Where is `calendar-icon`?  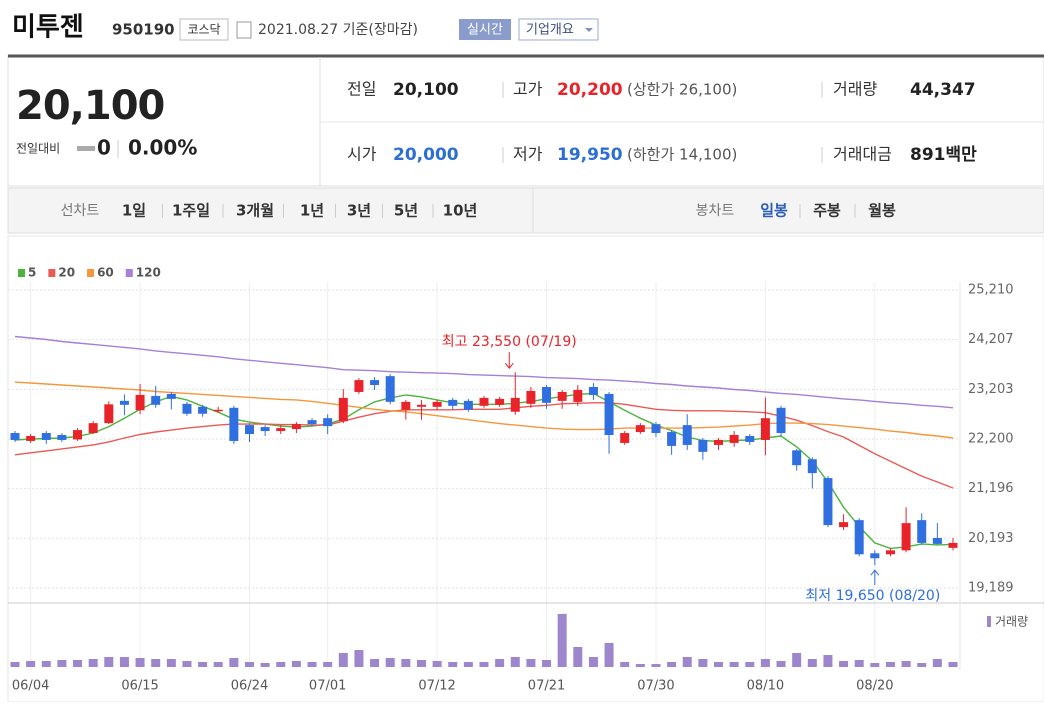 calendar-icon is located at coordinates (244, 30).